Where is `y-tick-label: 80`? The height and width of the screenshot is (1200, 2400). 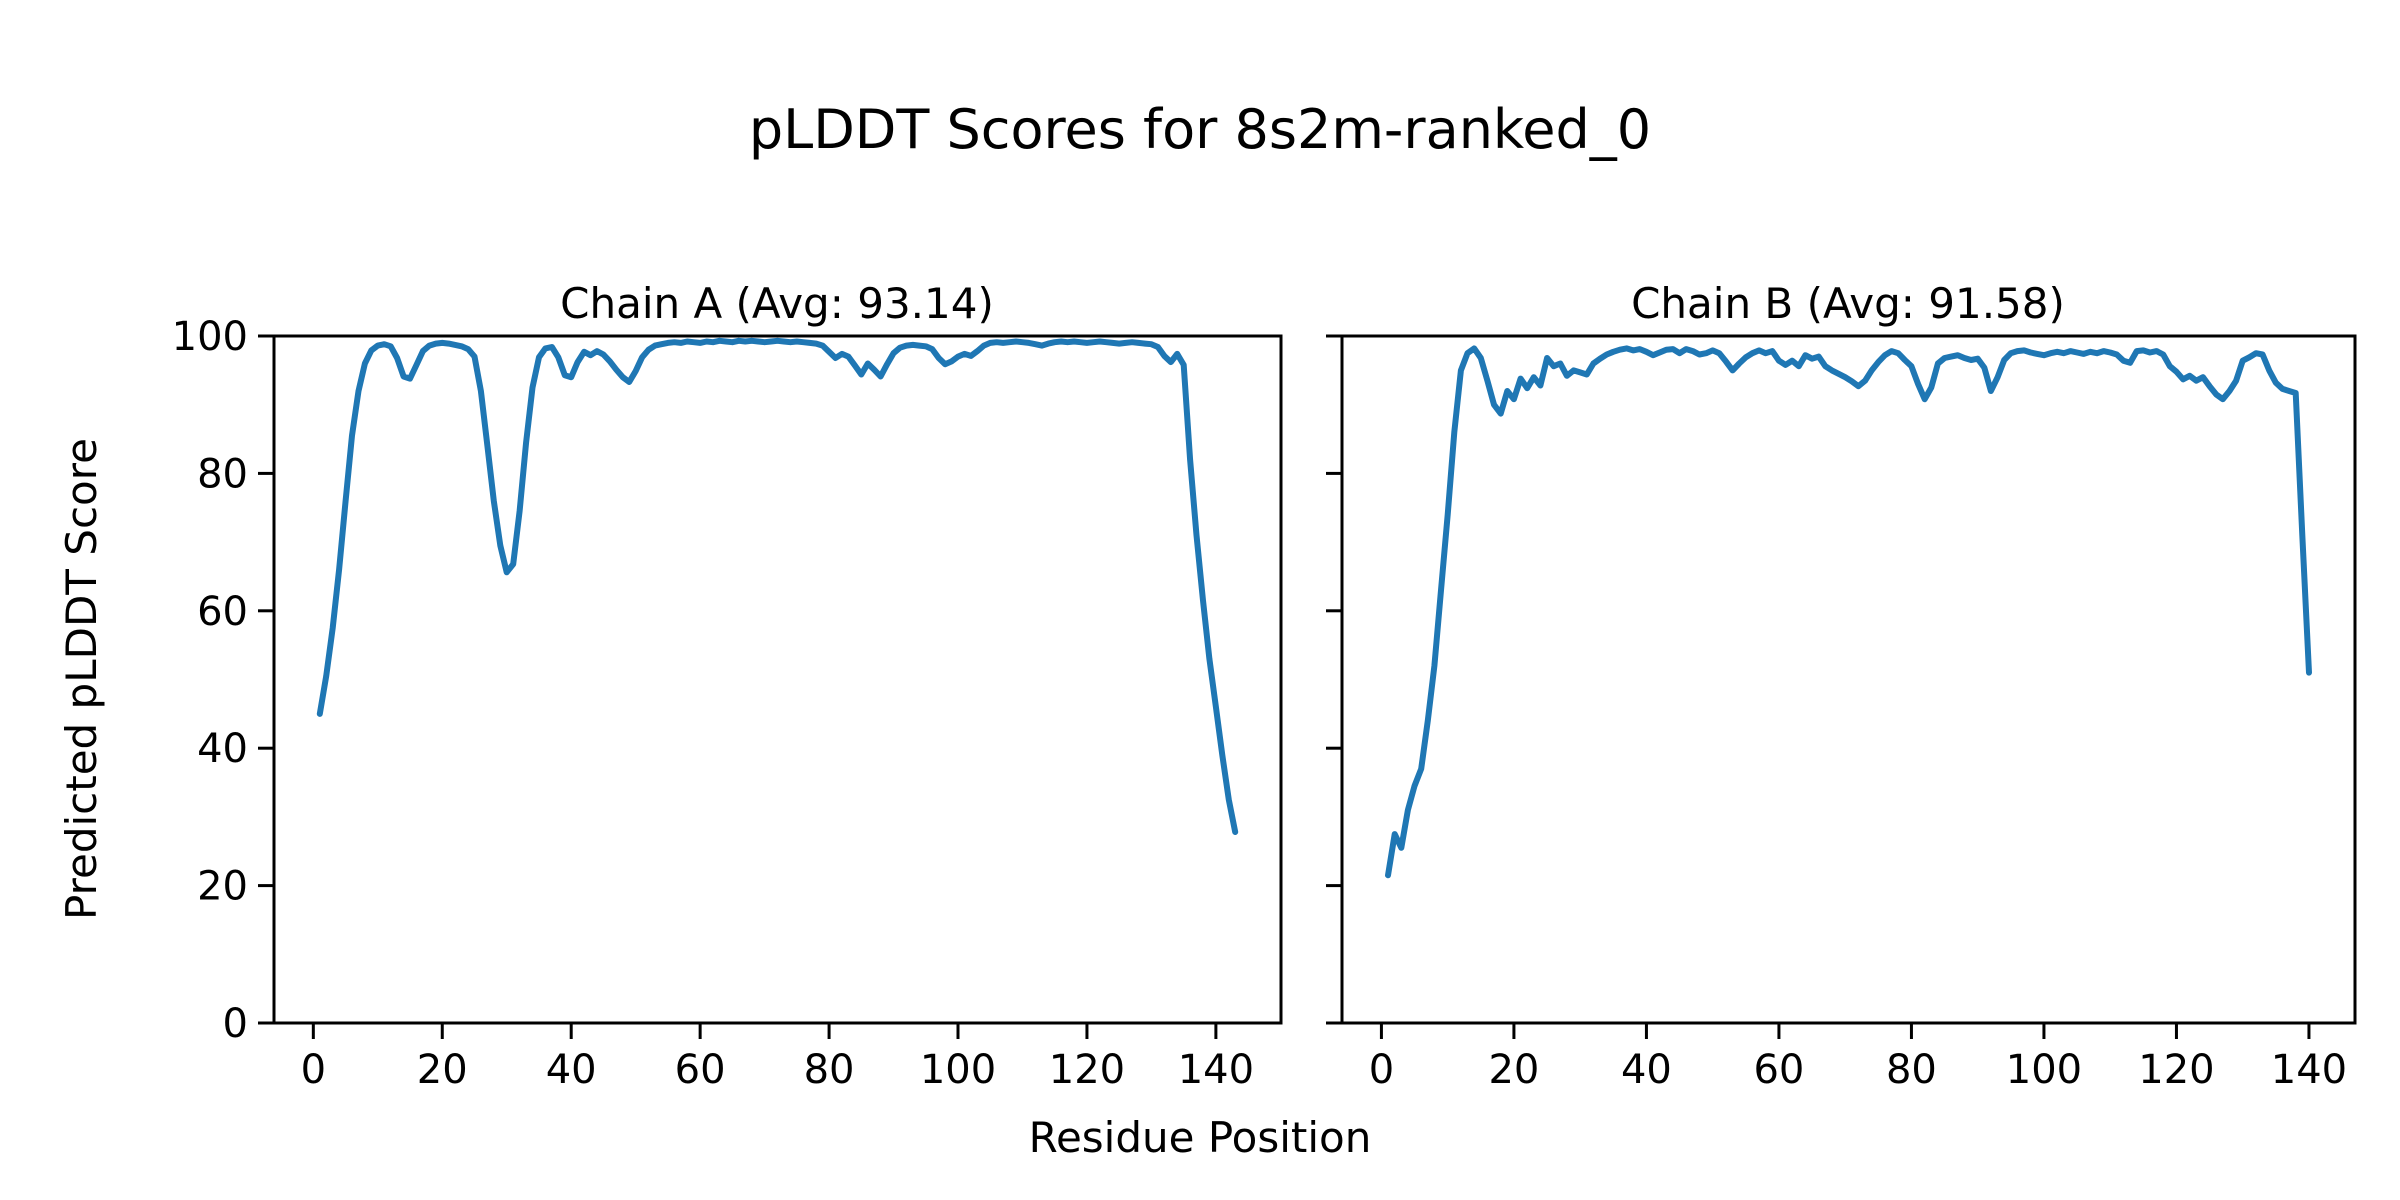 y-tick-label: 80 is located at coordinates (222, 474).